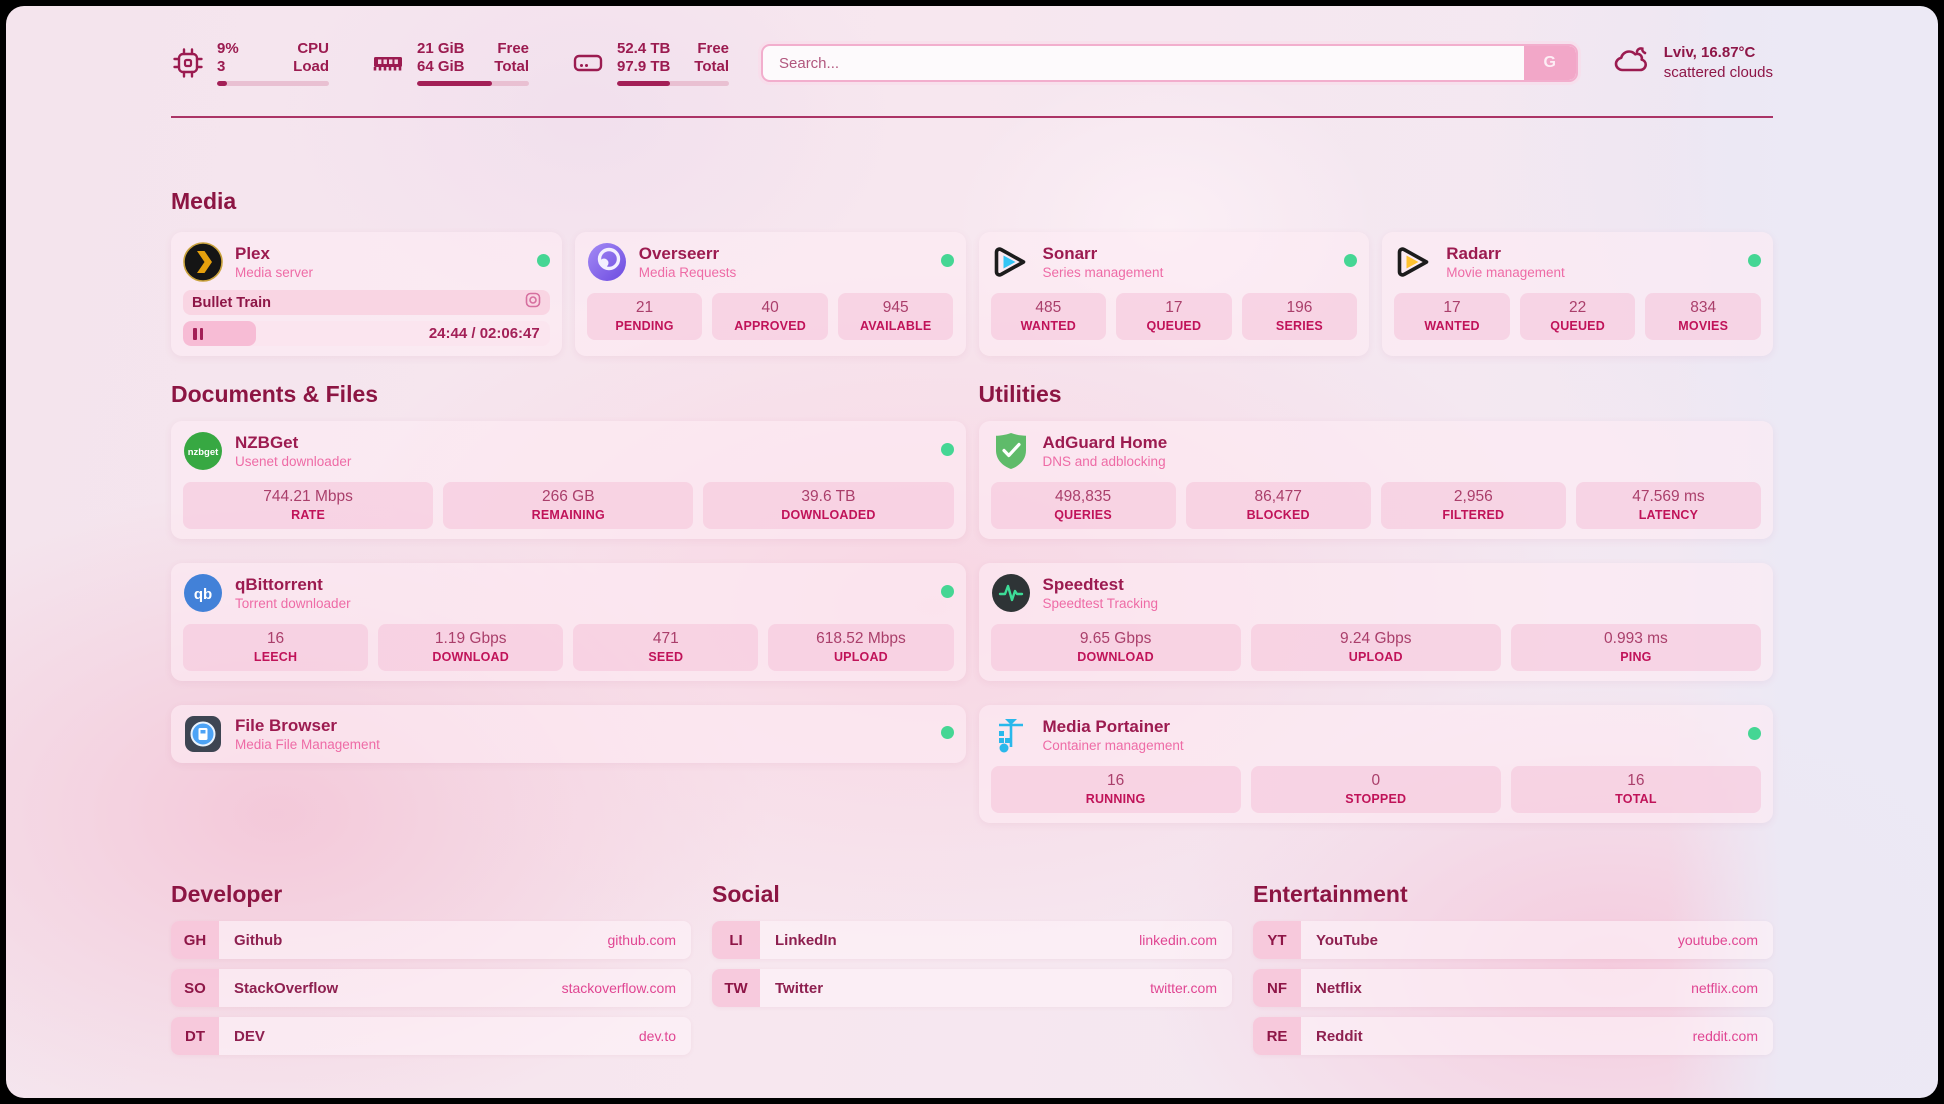 The width and height of the screenshot is (1944, 1104). What do you see at coordinates (533, 302) in the screenshot?
I see `now-playing-media-icon` at bounding box center [533, 302].